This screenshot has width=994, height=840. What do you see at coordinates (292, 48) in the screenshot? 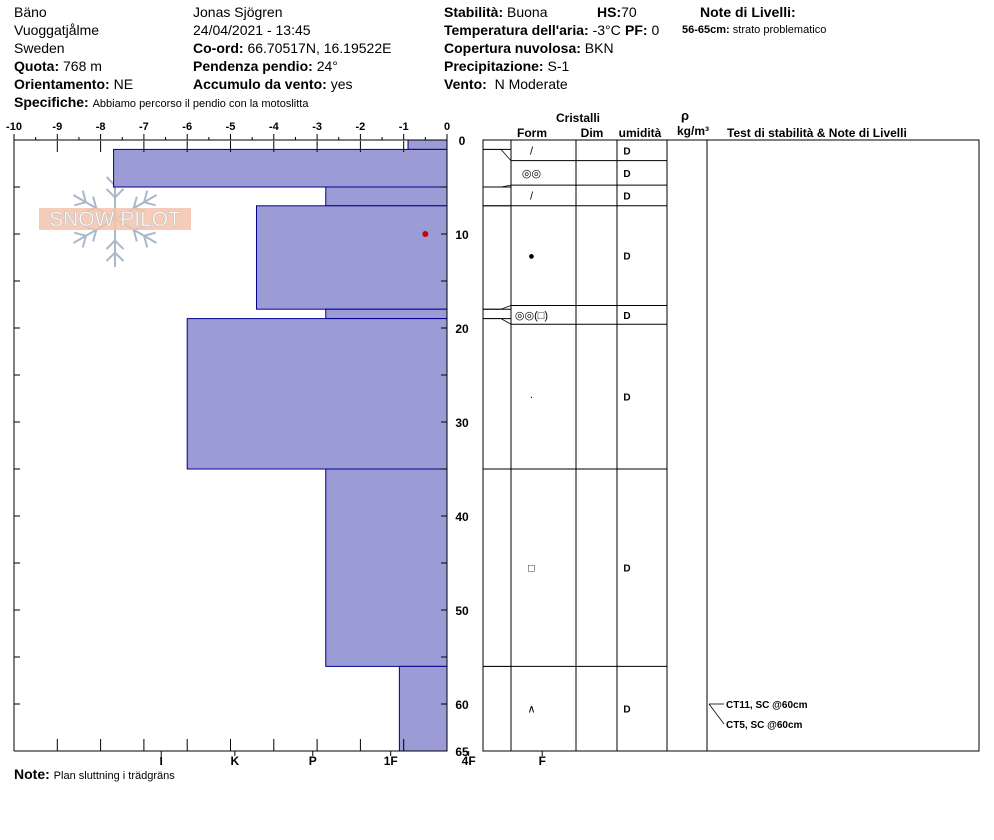
I see `coordinates: Co-ord: 66.70517N, 16.19522E` at bounding box center [292, 48].